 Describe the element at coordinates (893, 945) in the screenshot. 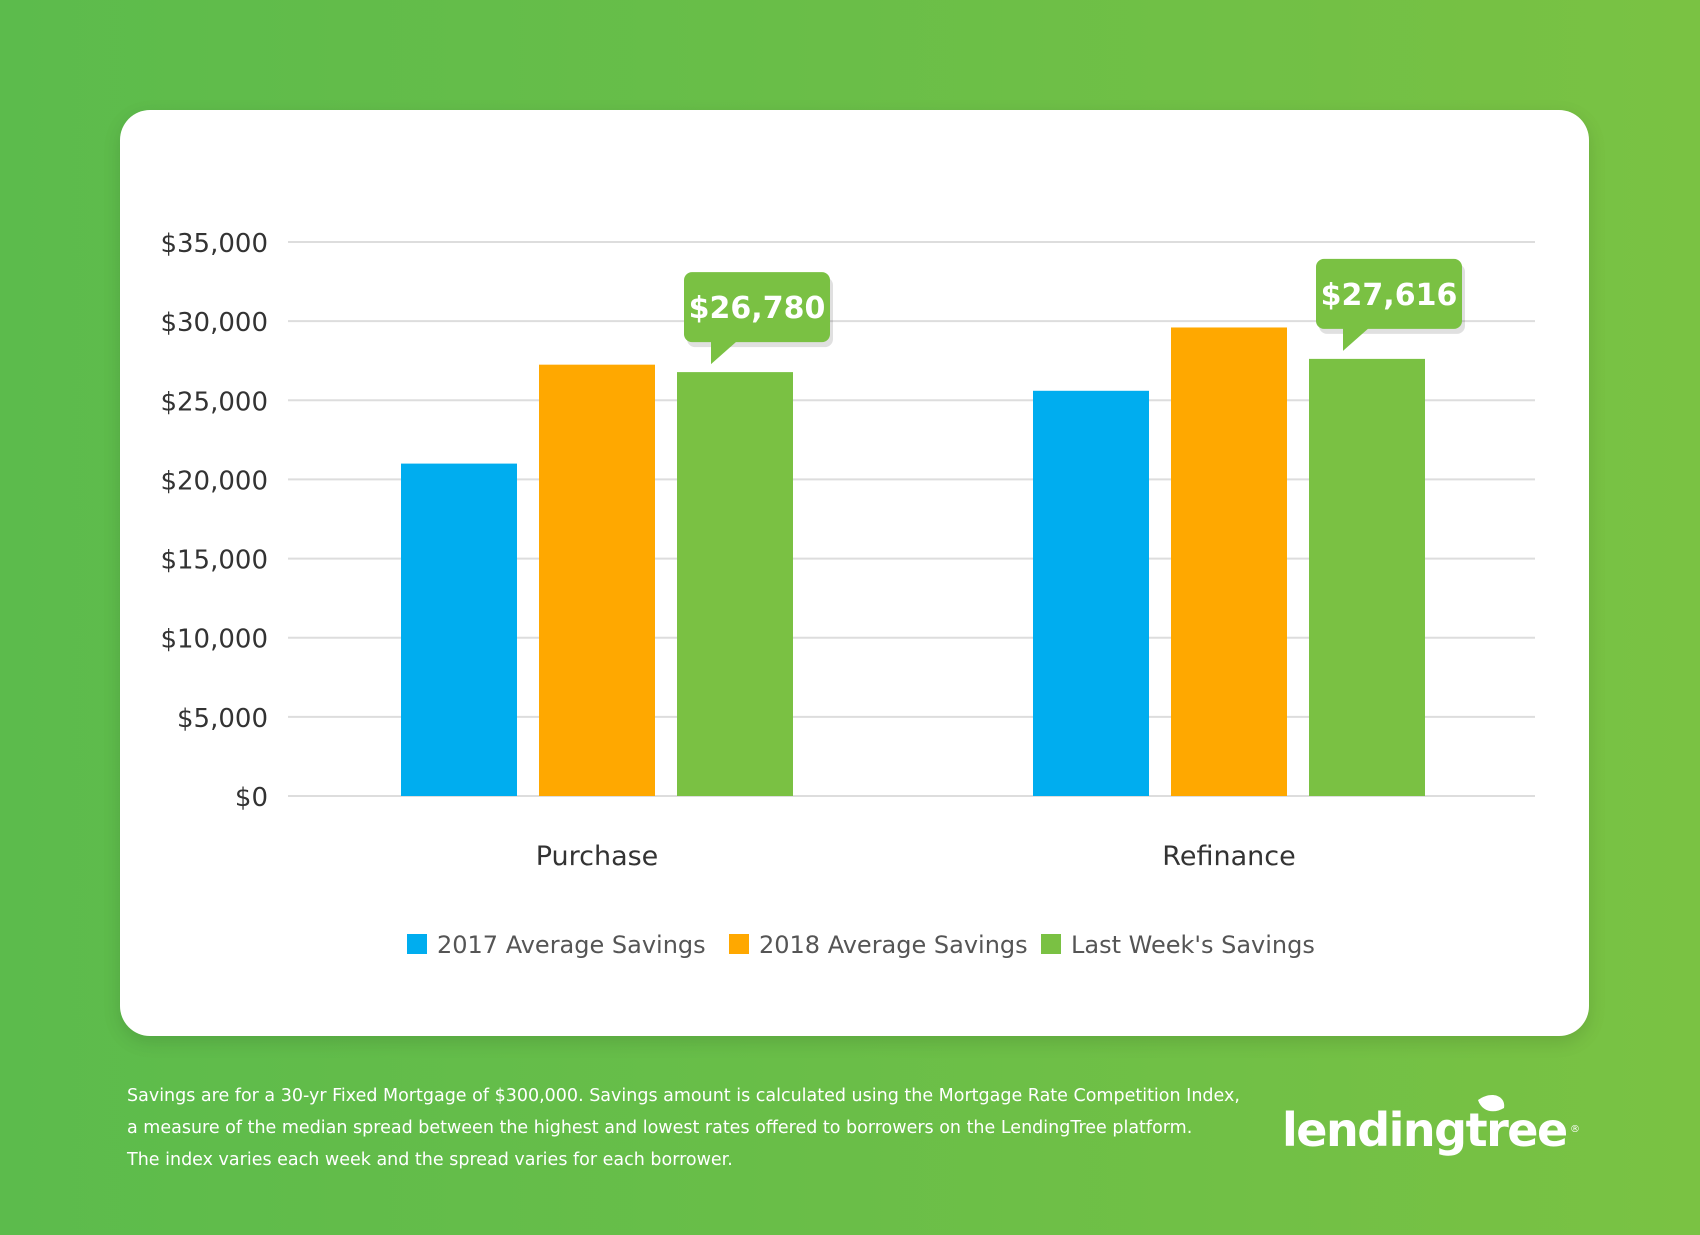

I see `legend-label: 2018 Average Savings` at that location.